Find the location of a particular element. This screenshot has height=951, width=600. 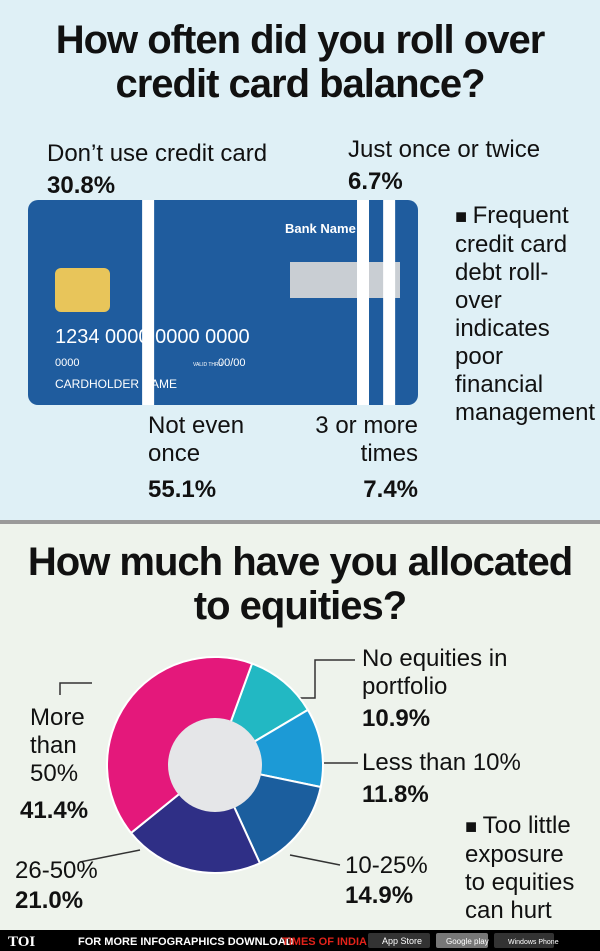

value-label: 41.4% is located at coordinates (54, 810).